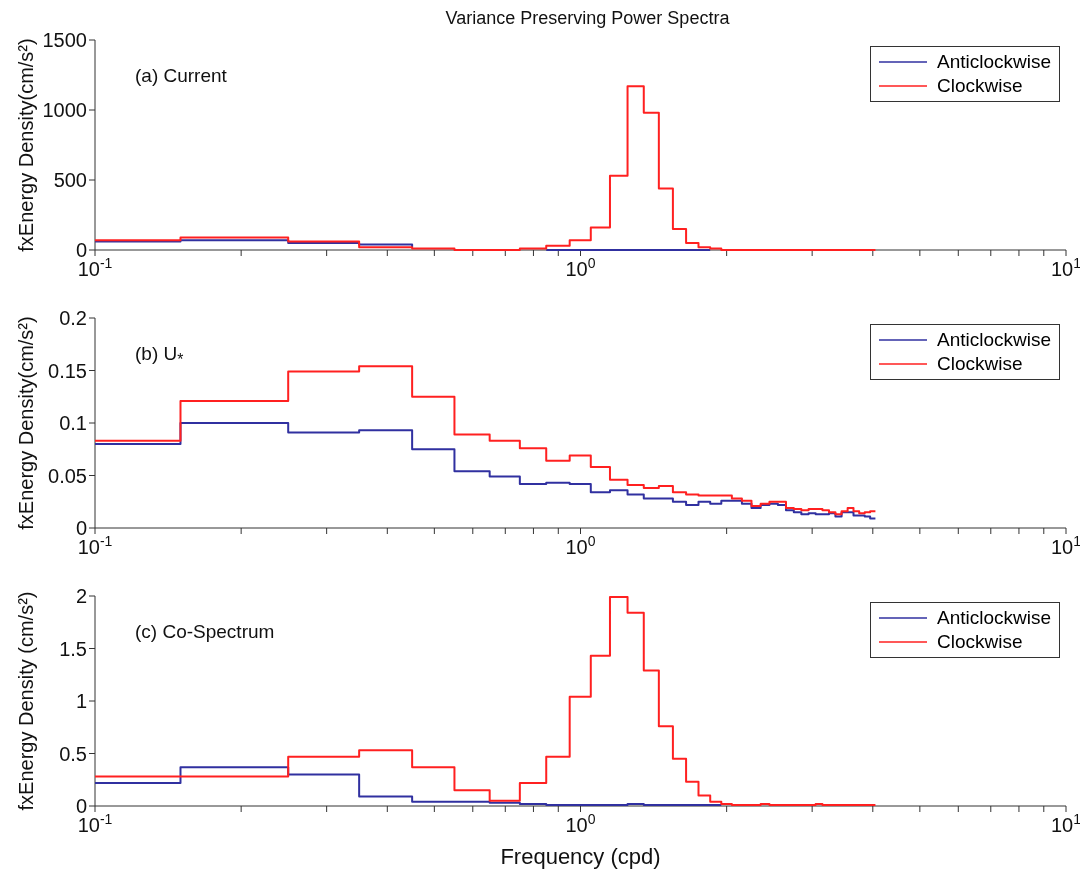 Image resolution: width=1088 pixels, height=875 pixels. What do you see at coordinates (67, 475) in the screenshot?
I see `y-tick-label: 0.05` at bounding box center [67, 475].